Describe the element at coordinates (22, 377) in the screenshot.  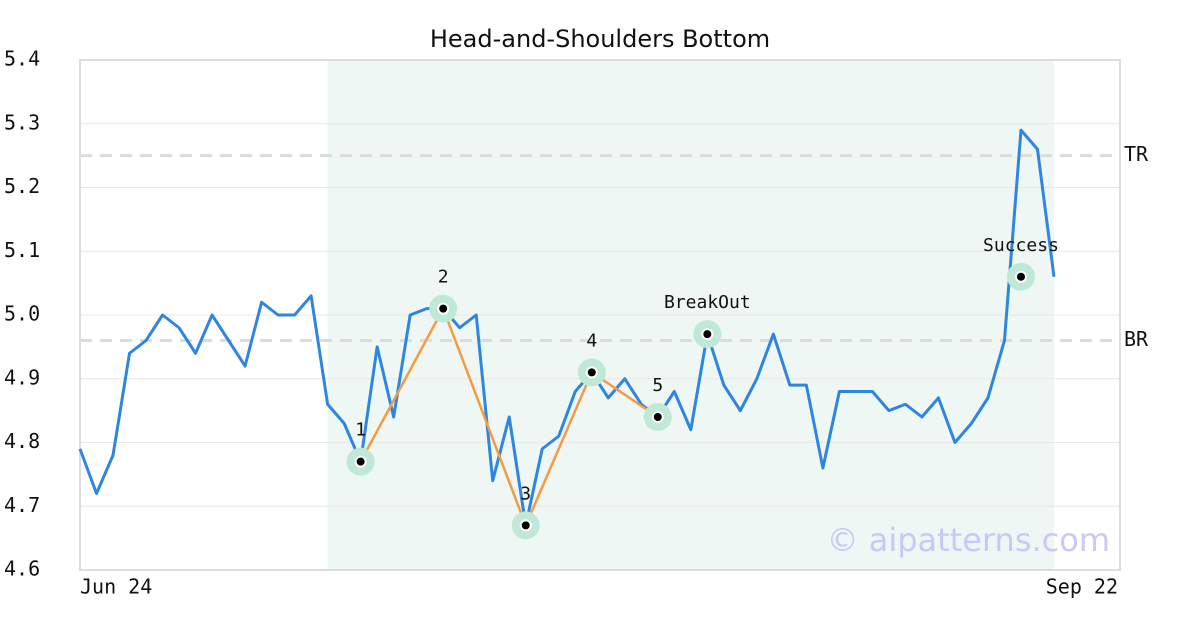
I see `y-tick-label: 4.9` at that location.